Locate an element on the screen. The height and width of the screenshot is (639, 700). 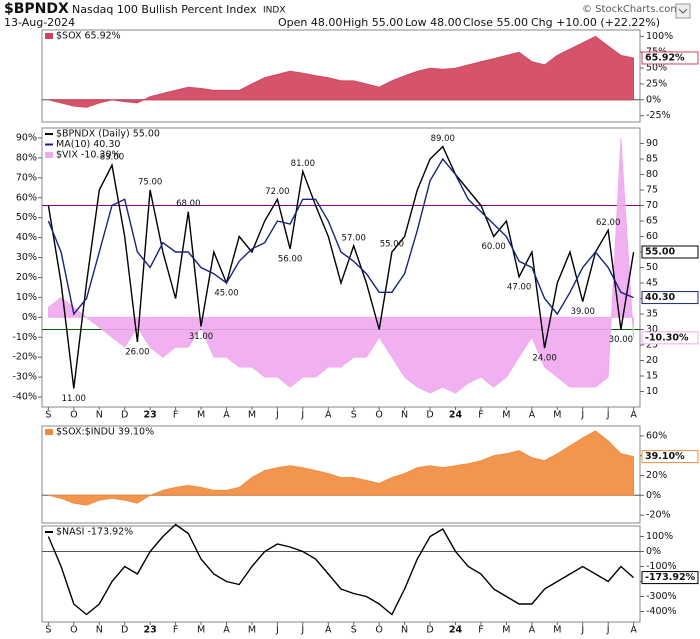
data-label: 83.00 is located at coordinates (112, 158).